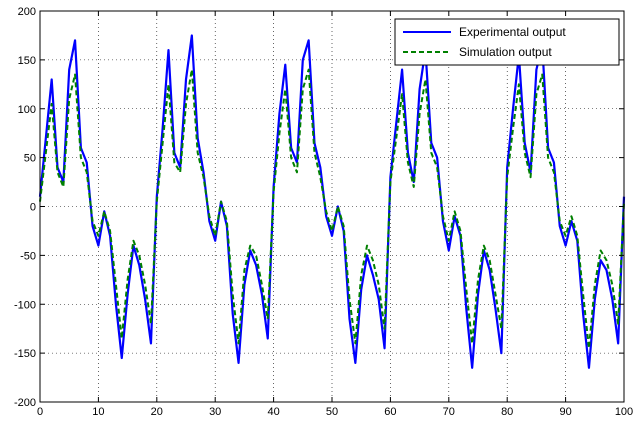  What do you see at coordinates (565, 412) in the screenshot?
I see `x-tick-label: 90` at bounding box center [565, 412].